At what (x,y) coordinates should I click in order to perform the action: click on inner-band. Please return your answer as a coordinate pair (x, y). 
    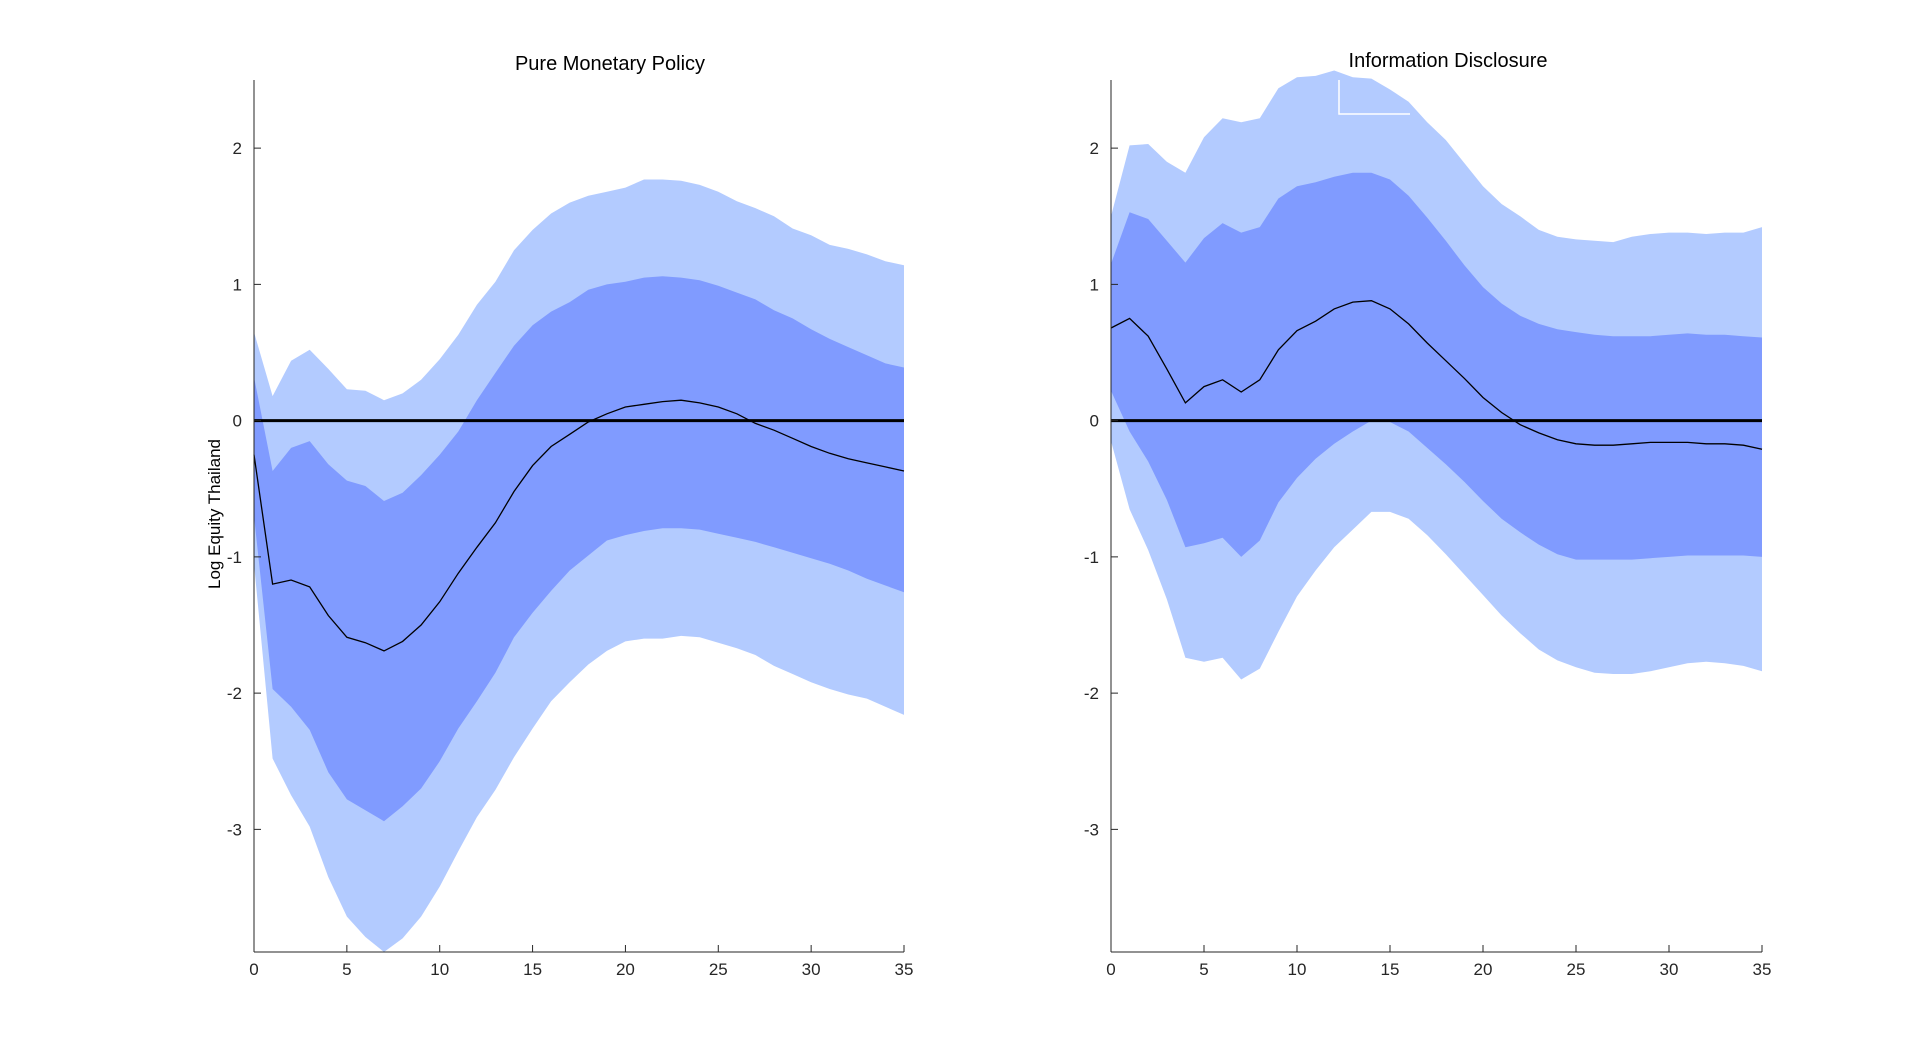
    Looking at the image, I should click on (1436, 366).